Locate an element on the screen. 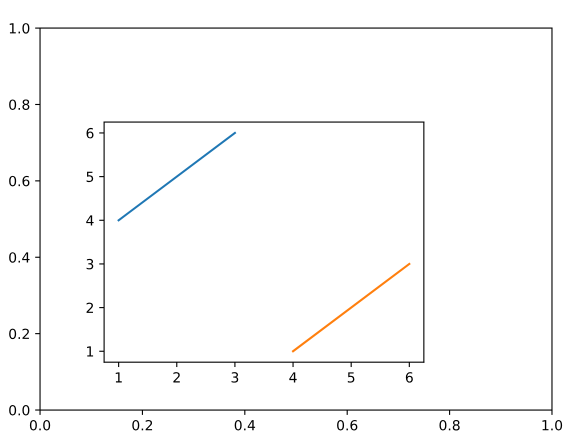 Image resolution: width=572 pixels, height=439 pixels. x-tick-label: 2 is located at coordinates (176, 377).